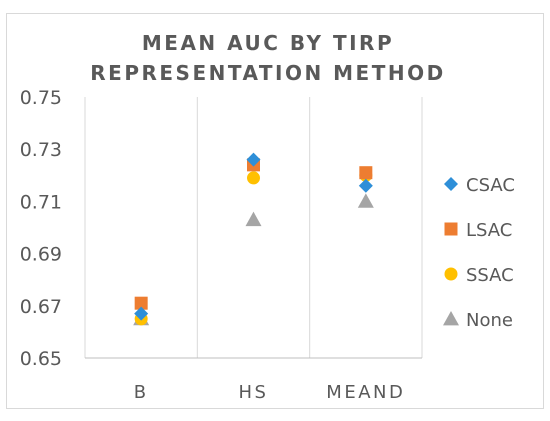 Image resolution: width=550 pixels, height=421 pixels. Describe the element at coordinates (451, 184) in the screenshot. I see `legend-marker-csac` at that location.